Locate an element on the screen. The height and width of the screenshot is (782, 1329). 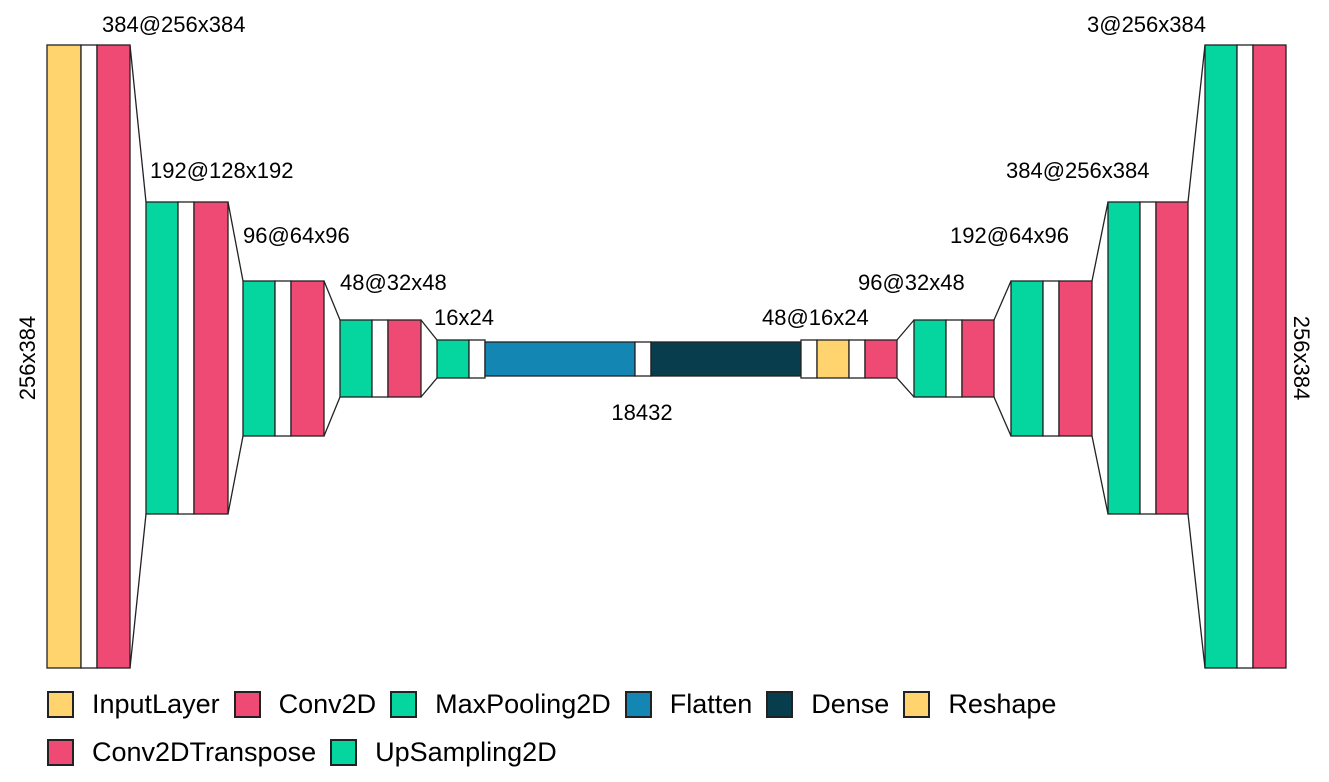
legend-label: MaxPooling2D is located at coordinates (523, 703).